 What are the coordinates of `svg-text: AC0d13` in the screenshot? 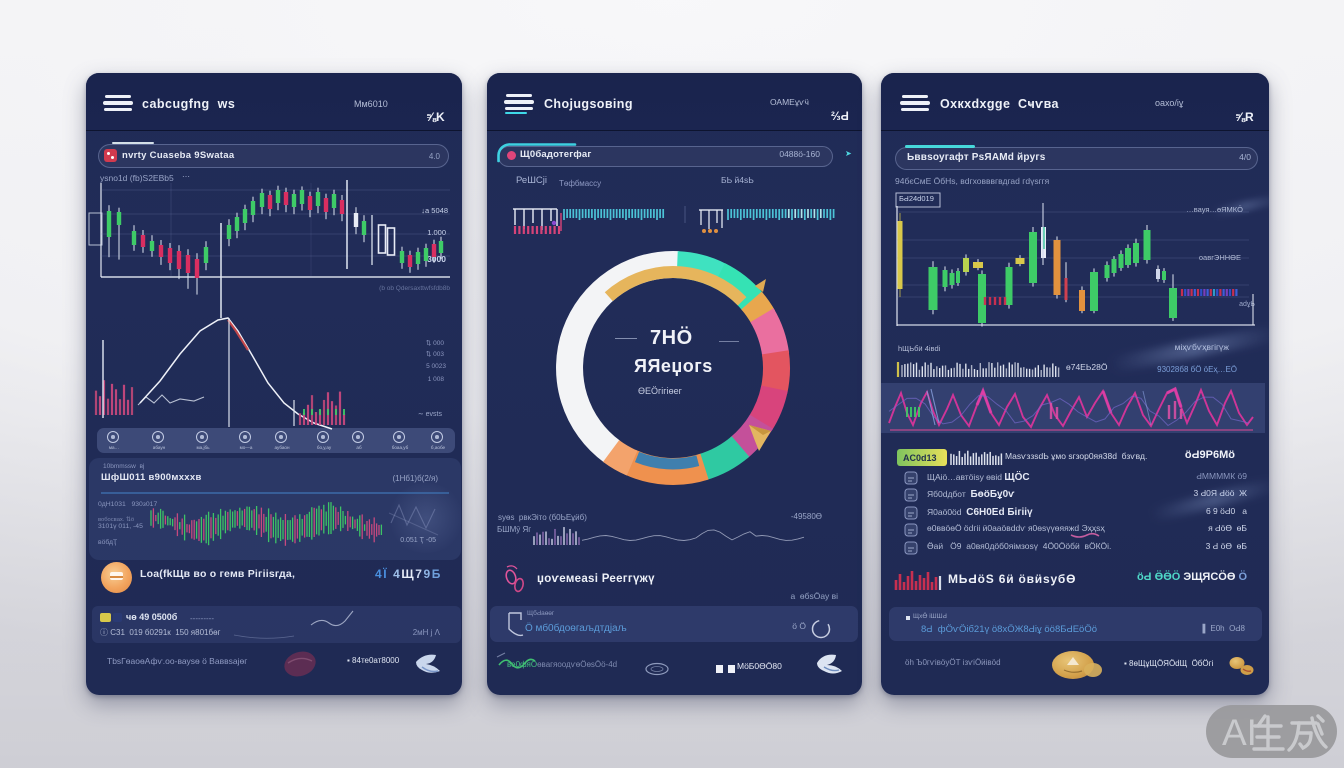 It's located at (920, 458).